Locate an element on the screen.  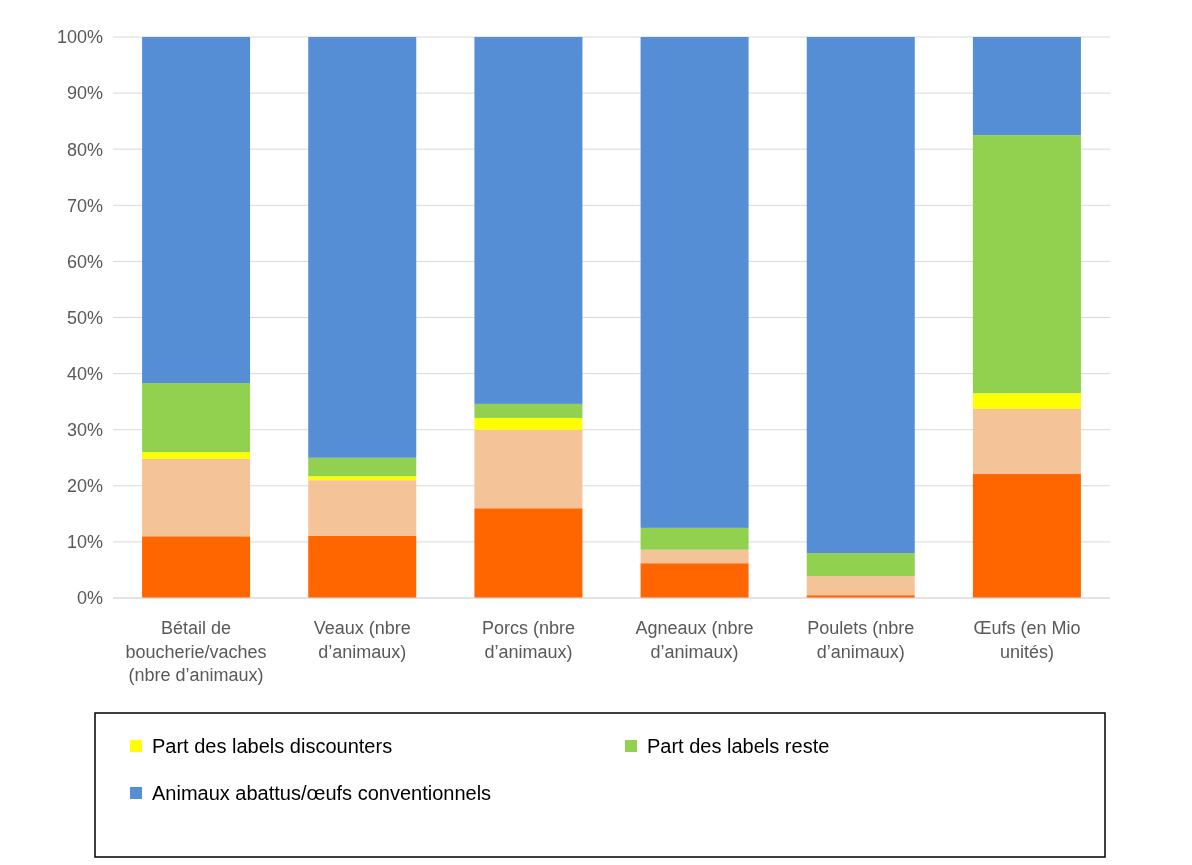
x-tick-label: Agneaux (nbre d’animaux) is located at coordinates (694, 640).